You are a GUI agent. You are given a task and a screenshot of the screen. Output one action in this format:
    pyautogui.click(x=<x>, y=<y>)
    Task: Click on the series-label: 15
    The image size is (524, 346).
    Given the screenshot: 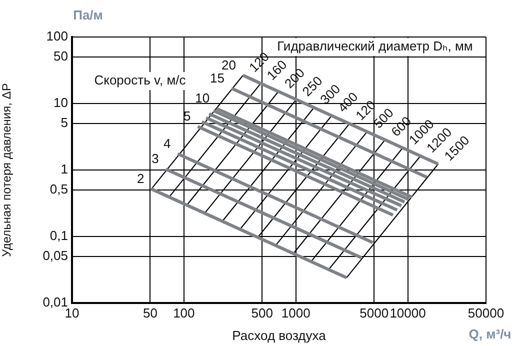 What is the action you would take?
    pyautogui.click(x=217, y=78)
    